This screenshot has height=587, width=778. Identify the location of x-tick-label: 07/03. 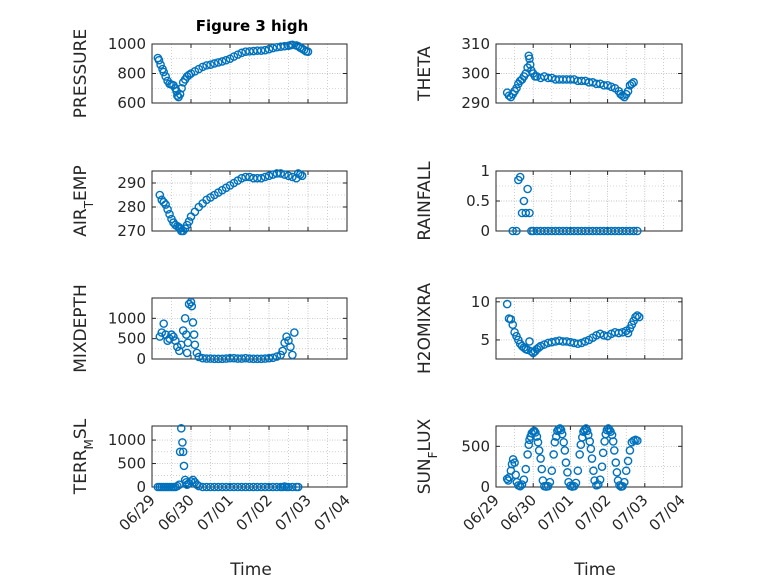
(629, 512).